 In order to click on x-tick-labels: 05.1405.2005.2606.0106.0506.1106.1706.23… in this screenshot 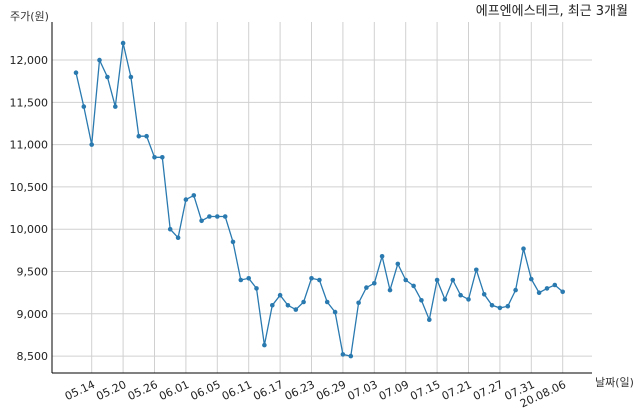, I will do `click(315, 394)`.